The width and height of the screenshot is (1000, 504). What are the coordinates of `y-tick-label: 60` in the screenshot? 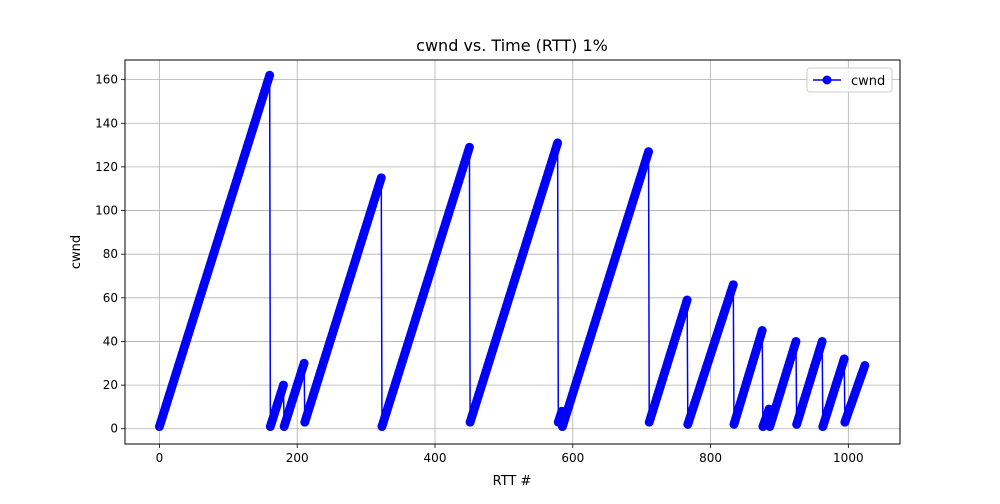 It's located at (110, 298).